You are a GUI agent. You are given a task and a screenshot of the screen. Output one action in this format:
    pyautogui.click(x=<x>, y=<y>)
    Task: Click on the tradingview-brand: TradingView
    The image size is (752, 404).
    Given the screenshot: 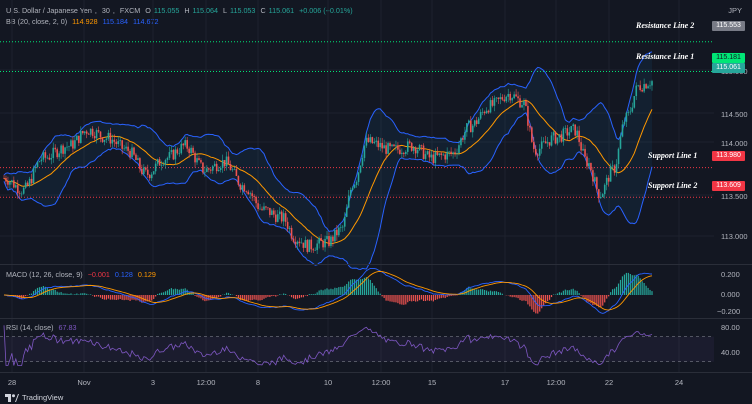 What is the action you would take?
    pyautogui.click(x=43, y=397)
    